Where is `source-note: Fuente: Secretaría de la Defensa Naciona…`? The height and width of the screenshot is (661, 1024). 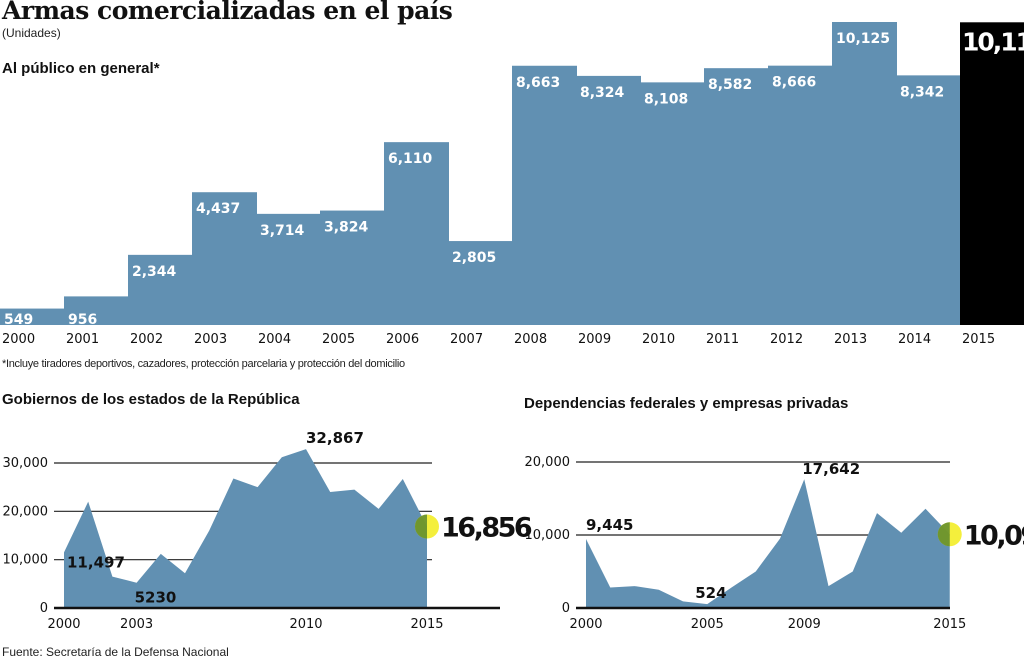 source-note: Fuente: Secretaría de la Defensa Naciona… is located at coordinates (115, 652).